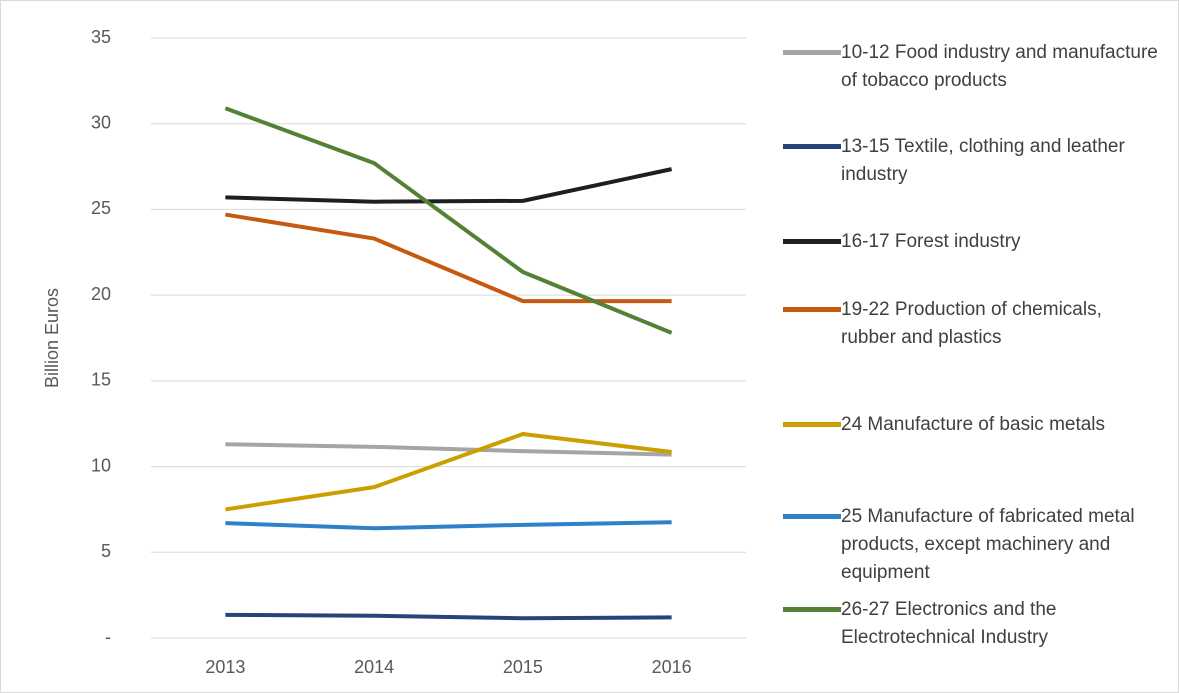 The image size is (1179, 693). What do you see at coordinates (101, 37) in the screenshot?
I see `y-tick-label: 35` at bounding box center [101, 37].